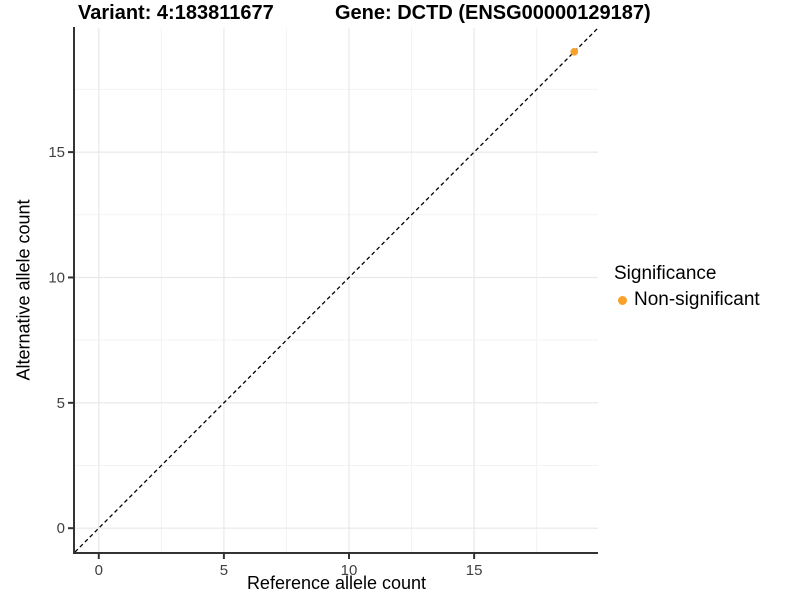 This screenshot has width=800, height=600. Describe the element at coordinates (61, 403) in the screenshot. I see `y-tick-label: 5` at that location.